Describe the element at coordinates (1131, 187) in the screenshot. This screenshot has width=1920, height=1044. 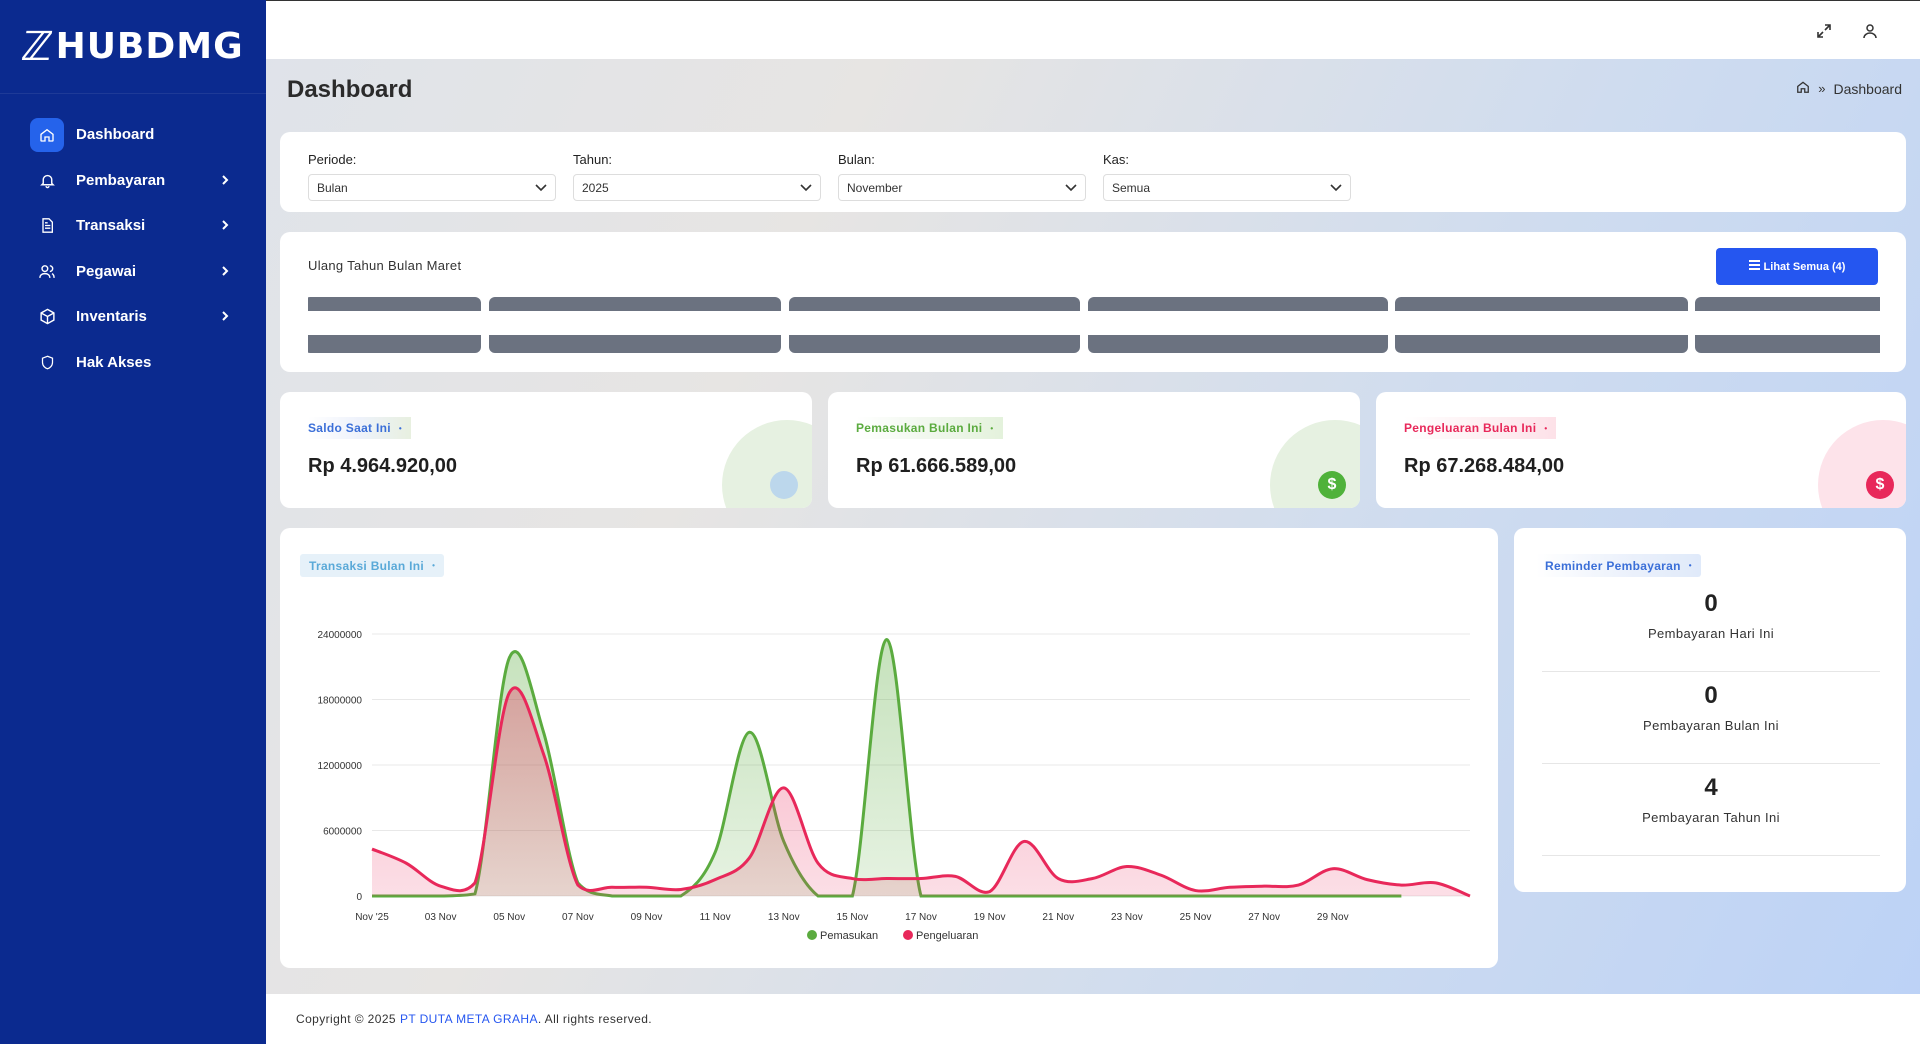
I see `select-value: Semua` at that location.